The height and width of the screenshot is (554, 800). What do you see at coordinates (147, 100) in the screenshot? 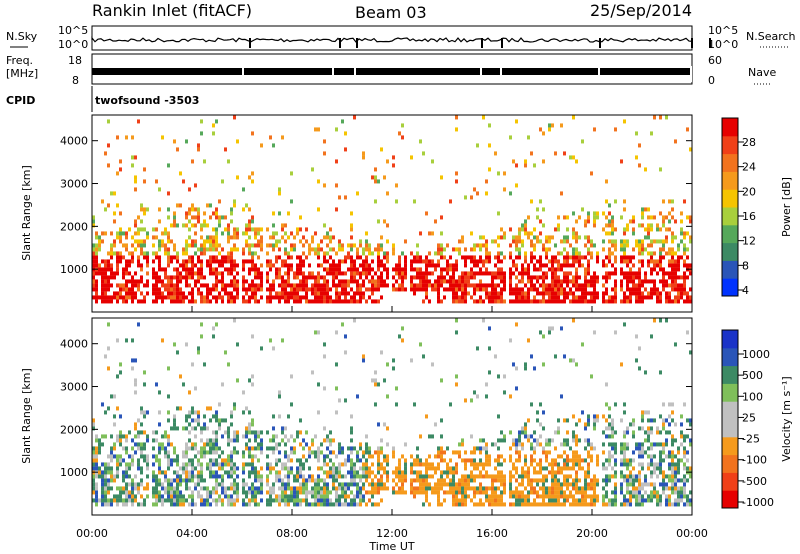
I see `cpid-program: twofsound -3503` at bounding box center [147, 100].